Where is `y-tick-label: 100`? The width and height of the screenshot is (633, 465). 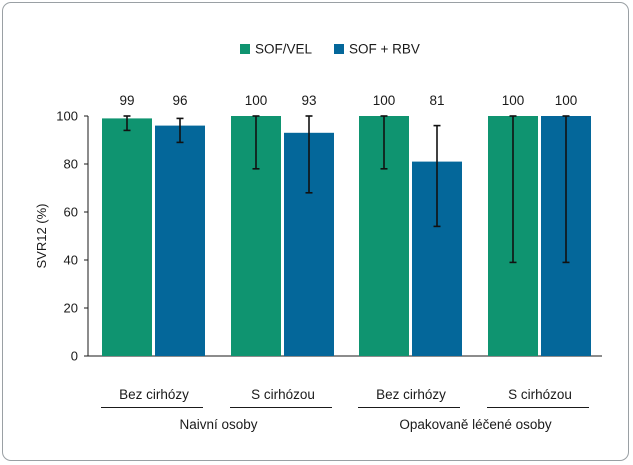
y-tick-label: 100 is located at coordinates (67, 116).